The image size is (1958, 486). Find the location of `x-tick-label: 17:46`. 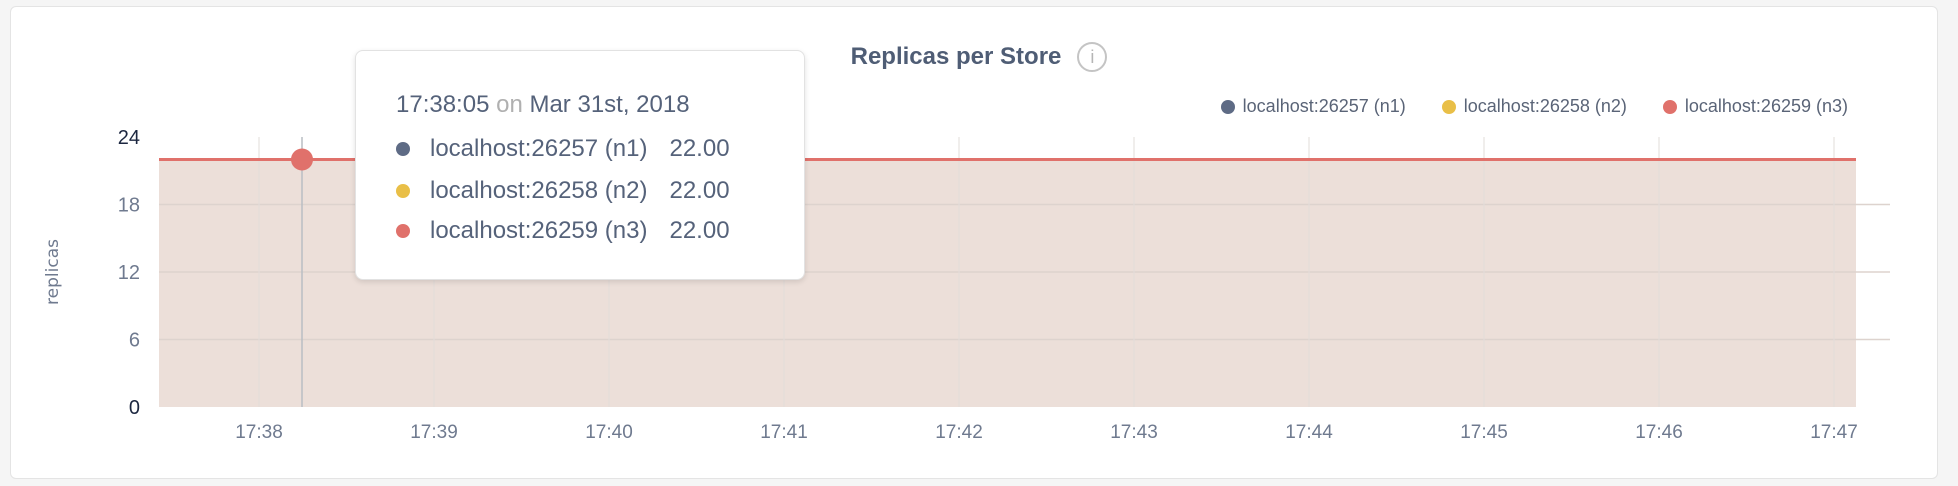

x-tick-label: 17:46 is located at coordinates (1659, 432).